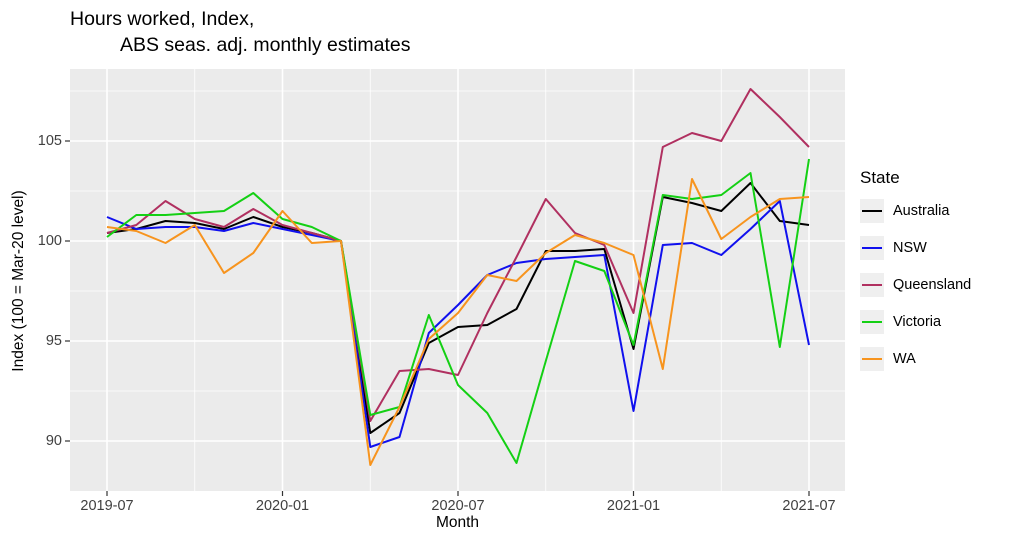  What do you see at coordinates (809, 506) in the screenshot?
I see `x-tick-label: 2021-07` at bounding box center [809, 506].